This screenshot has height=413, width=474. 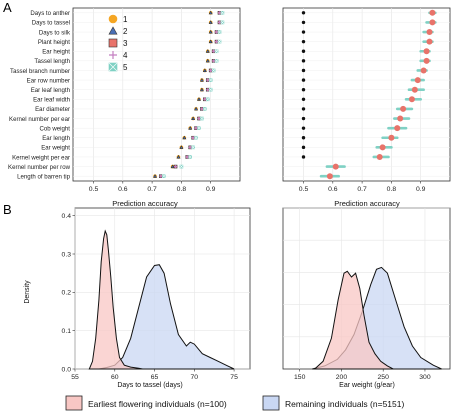 What do you see at coordinates (55, 32) in the screenshot?
I see `a-left-trait-label: Days to silk` at bounding box center [55, 32].